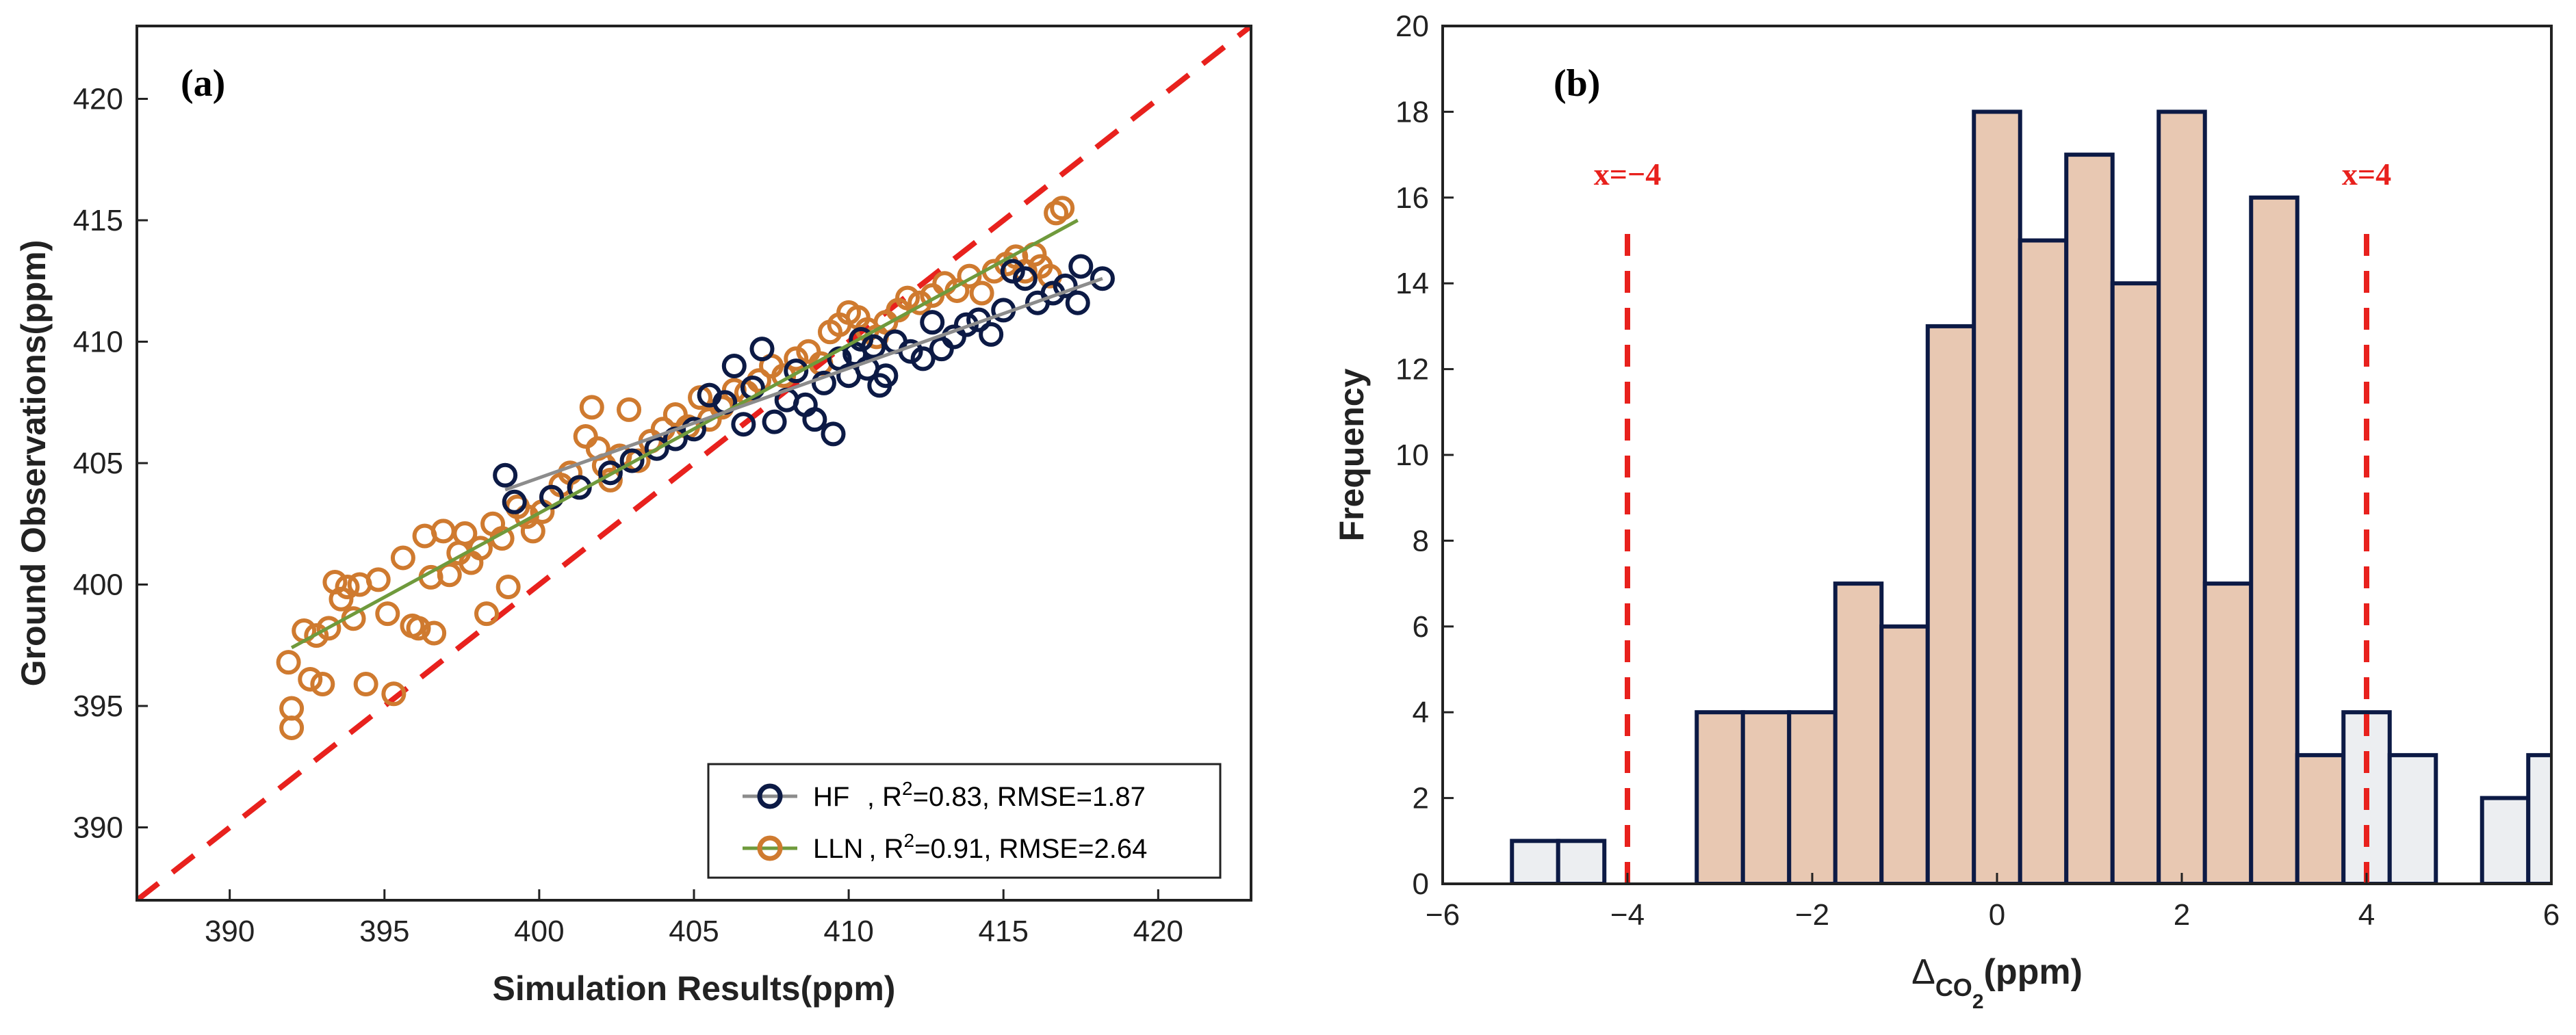  Describe the element at coordinates (98, 585) in the screenshot. I see `y-tick-label: 400` at that location.